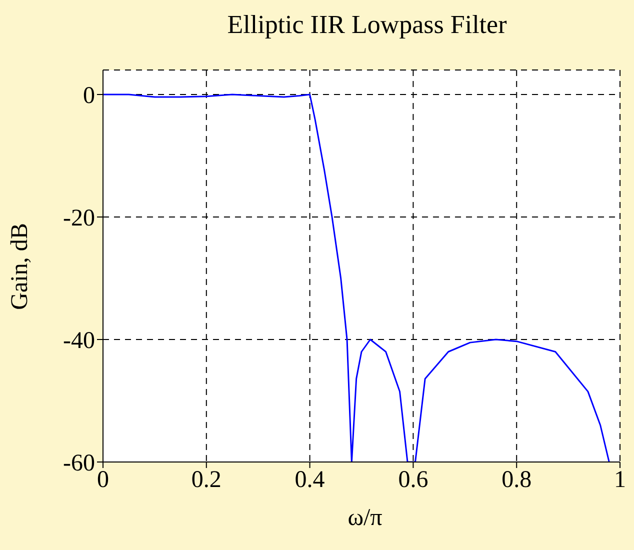  What do you see at coordinates (367, 25) in the screenshot?
I see `chart-title: Elliptic IIR Lowpass Filter` at bounding box center [367, 25].